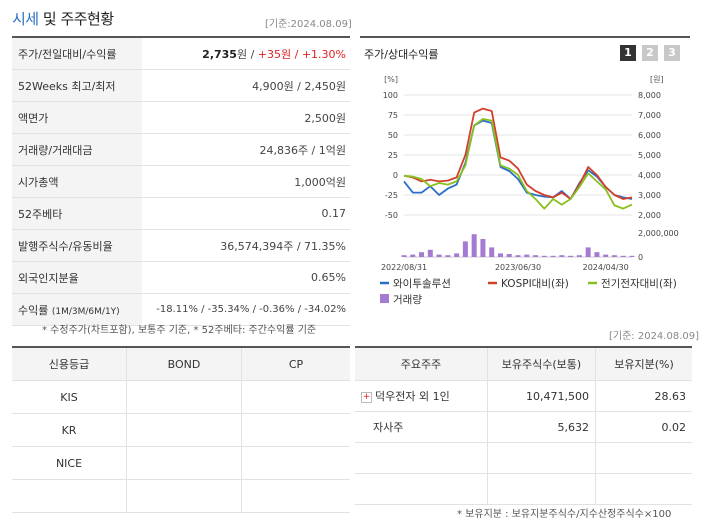  I want to click on column-header: 보유주식수(보통), so click(541, 364).